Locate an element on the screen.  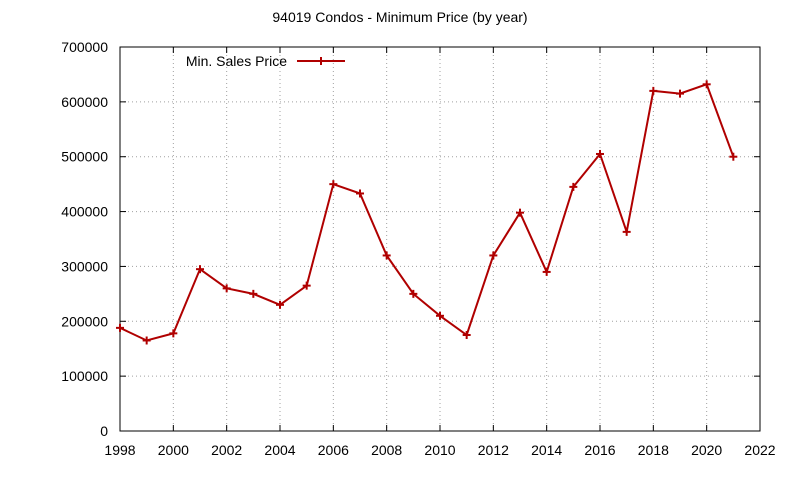
y-tick-label: 200000 is located at coordinates (84, 321).